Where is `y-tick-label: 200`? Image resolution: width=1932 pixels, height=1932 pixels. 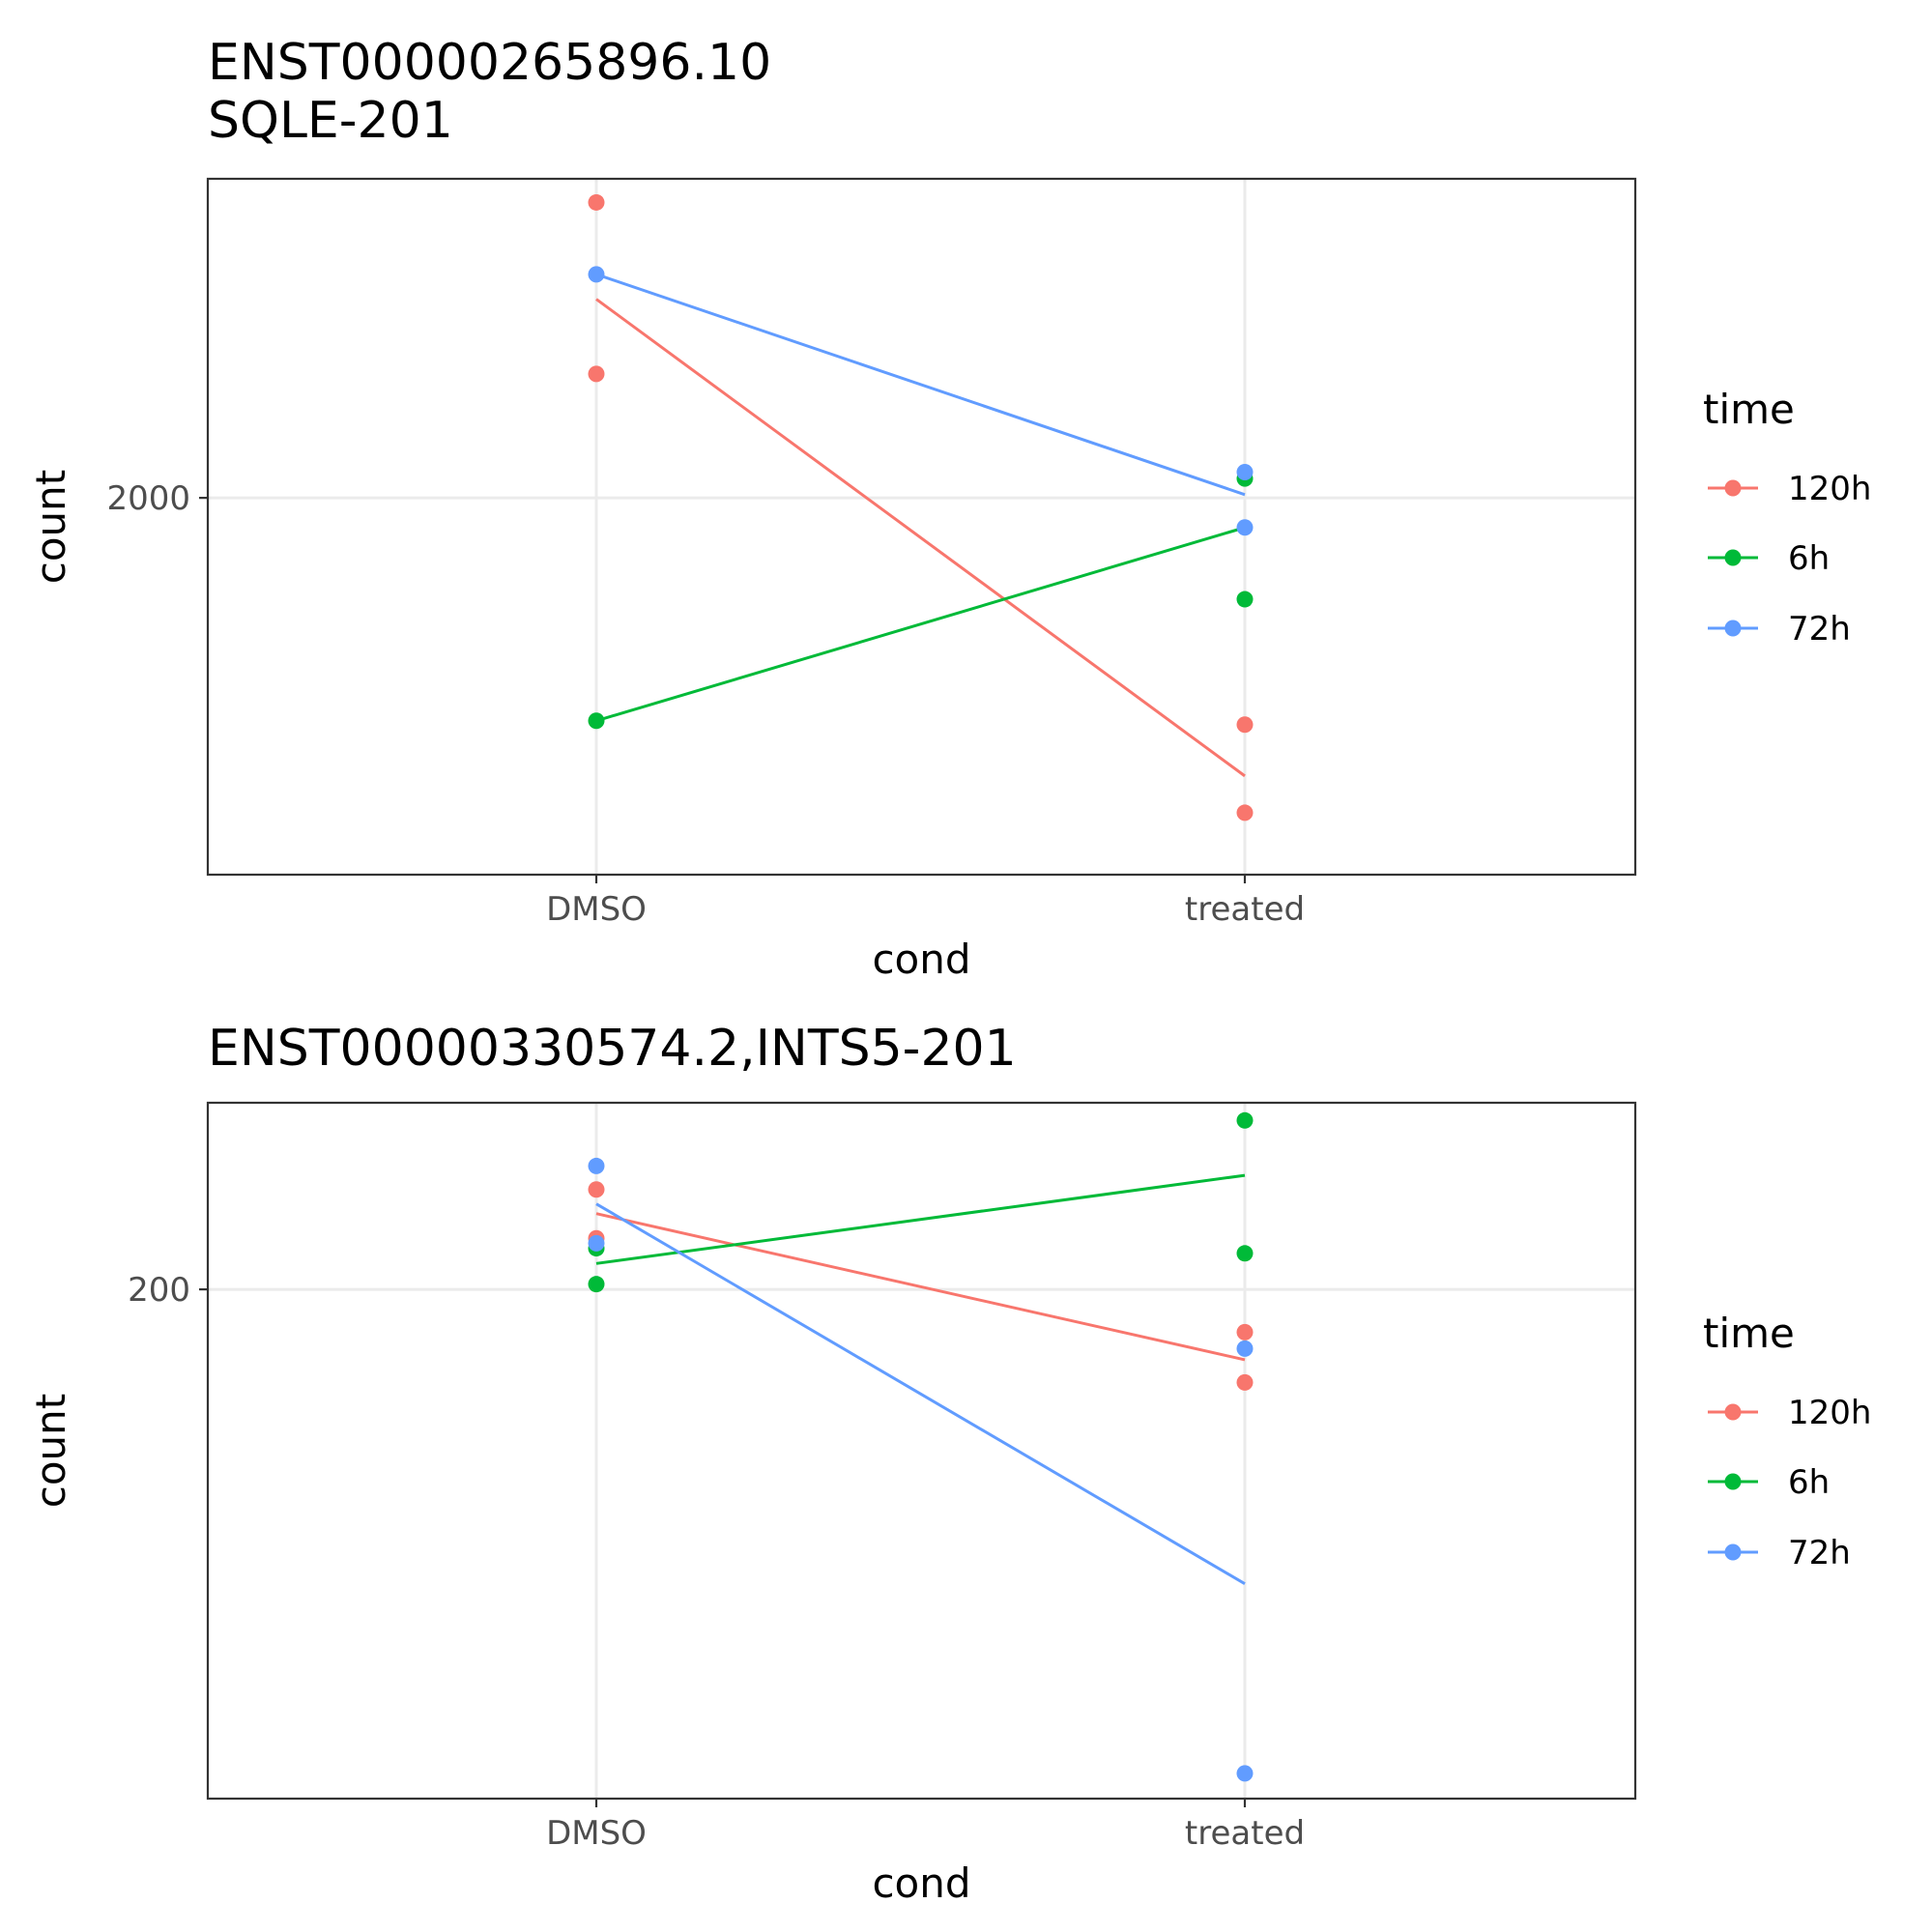
y-tick-label: 200 is located at coordinates (159, 1290).